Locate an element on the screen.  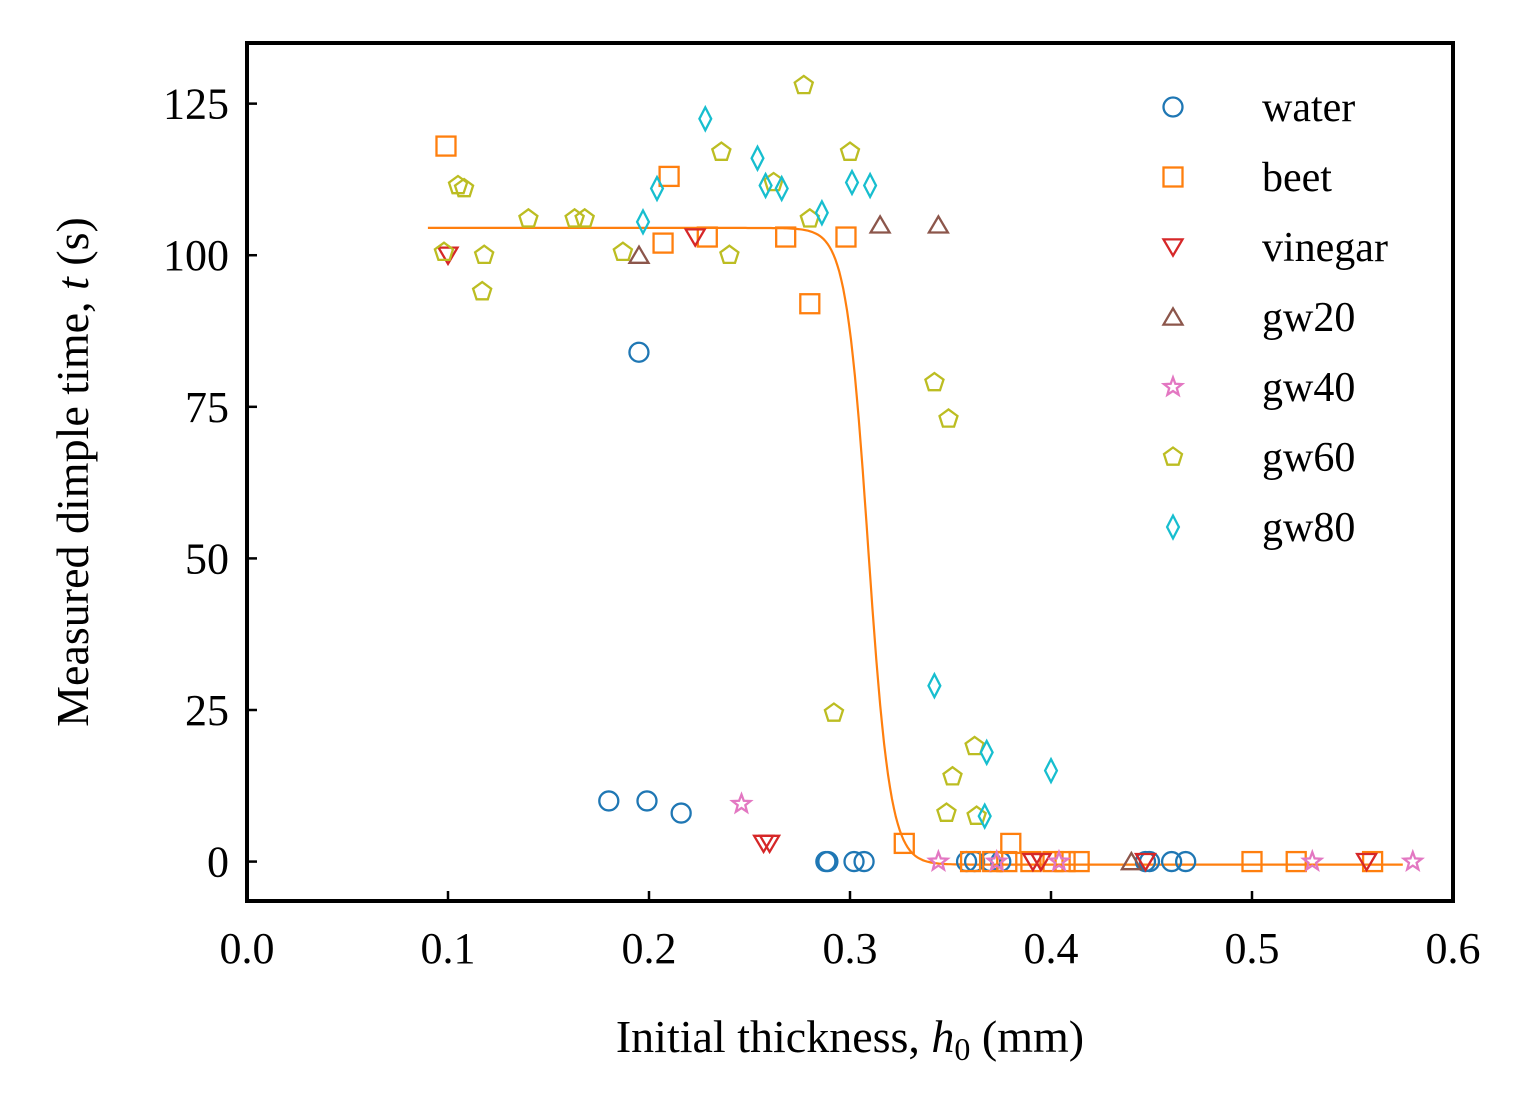
y-tick-label: 0 is located at coordinates (218, 862).